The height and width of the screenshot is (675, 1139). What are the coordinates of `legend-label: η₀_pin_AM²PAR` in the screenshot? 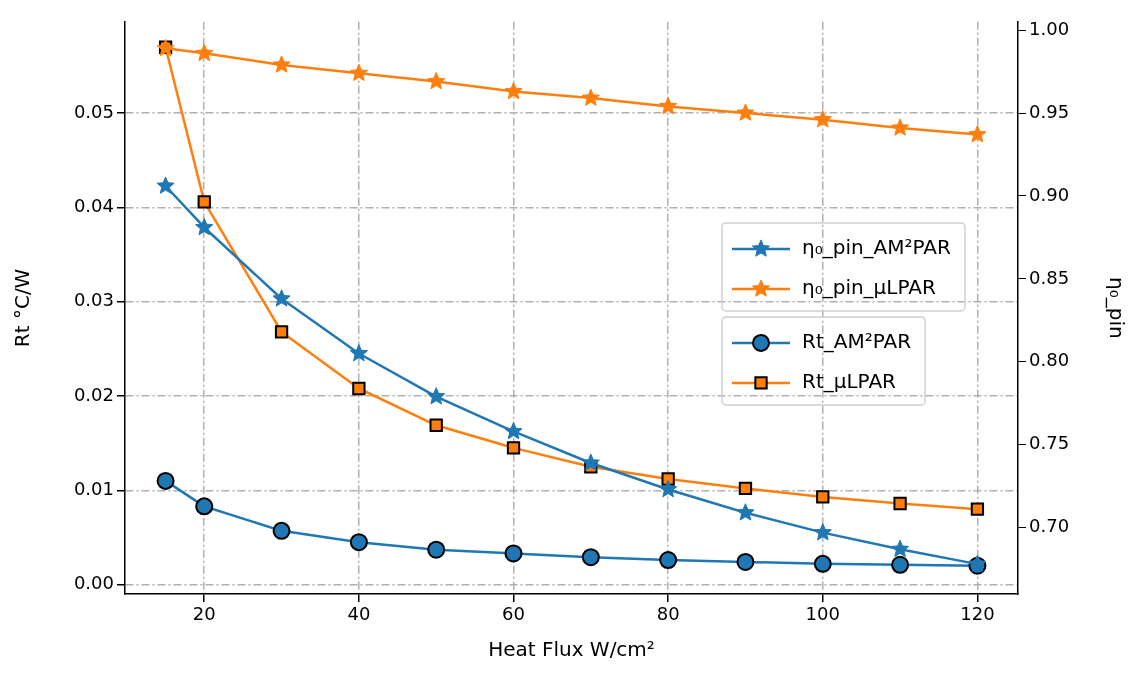 It's located at (877, 247).